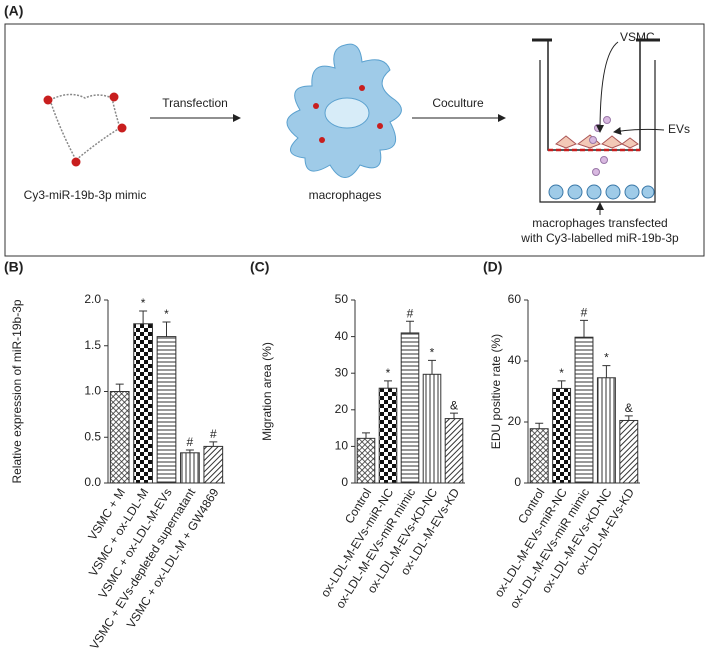  Describe the element at coordinates (92, 482) in the screenshot. I see `y-tick-label: 0.0` at that location.